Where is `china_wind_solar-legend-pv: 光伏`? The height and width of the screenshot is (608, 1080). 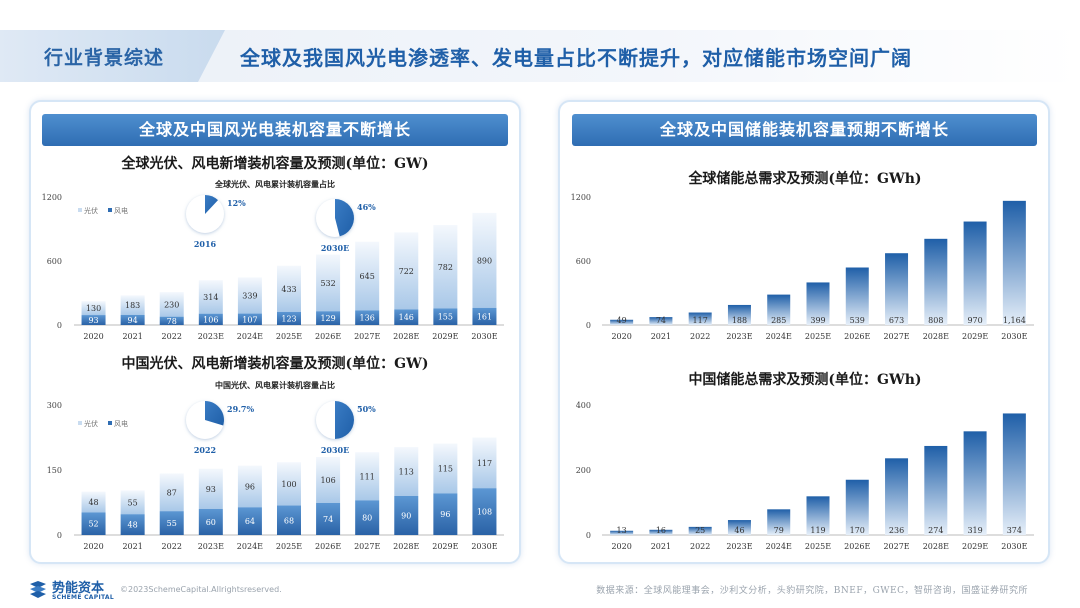 china_wind_solar-legend-pv: 光伏 is located at coordinates (91, 423).